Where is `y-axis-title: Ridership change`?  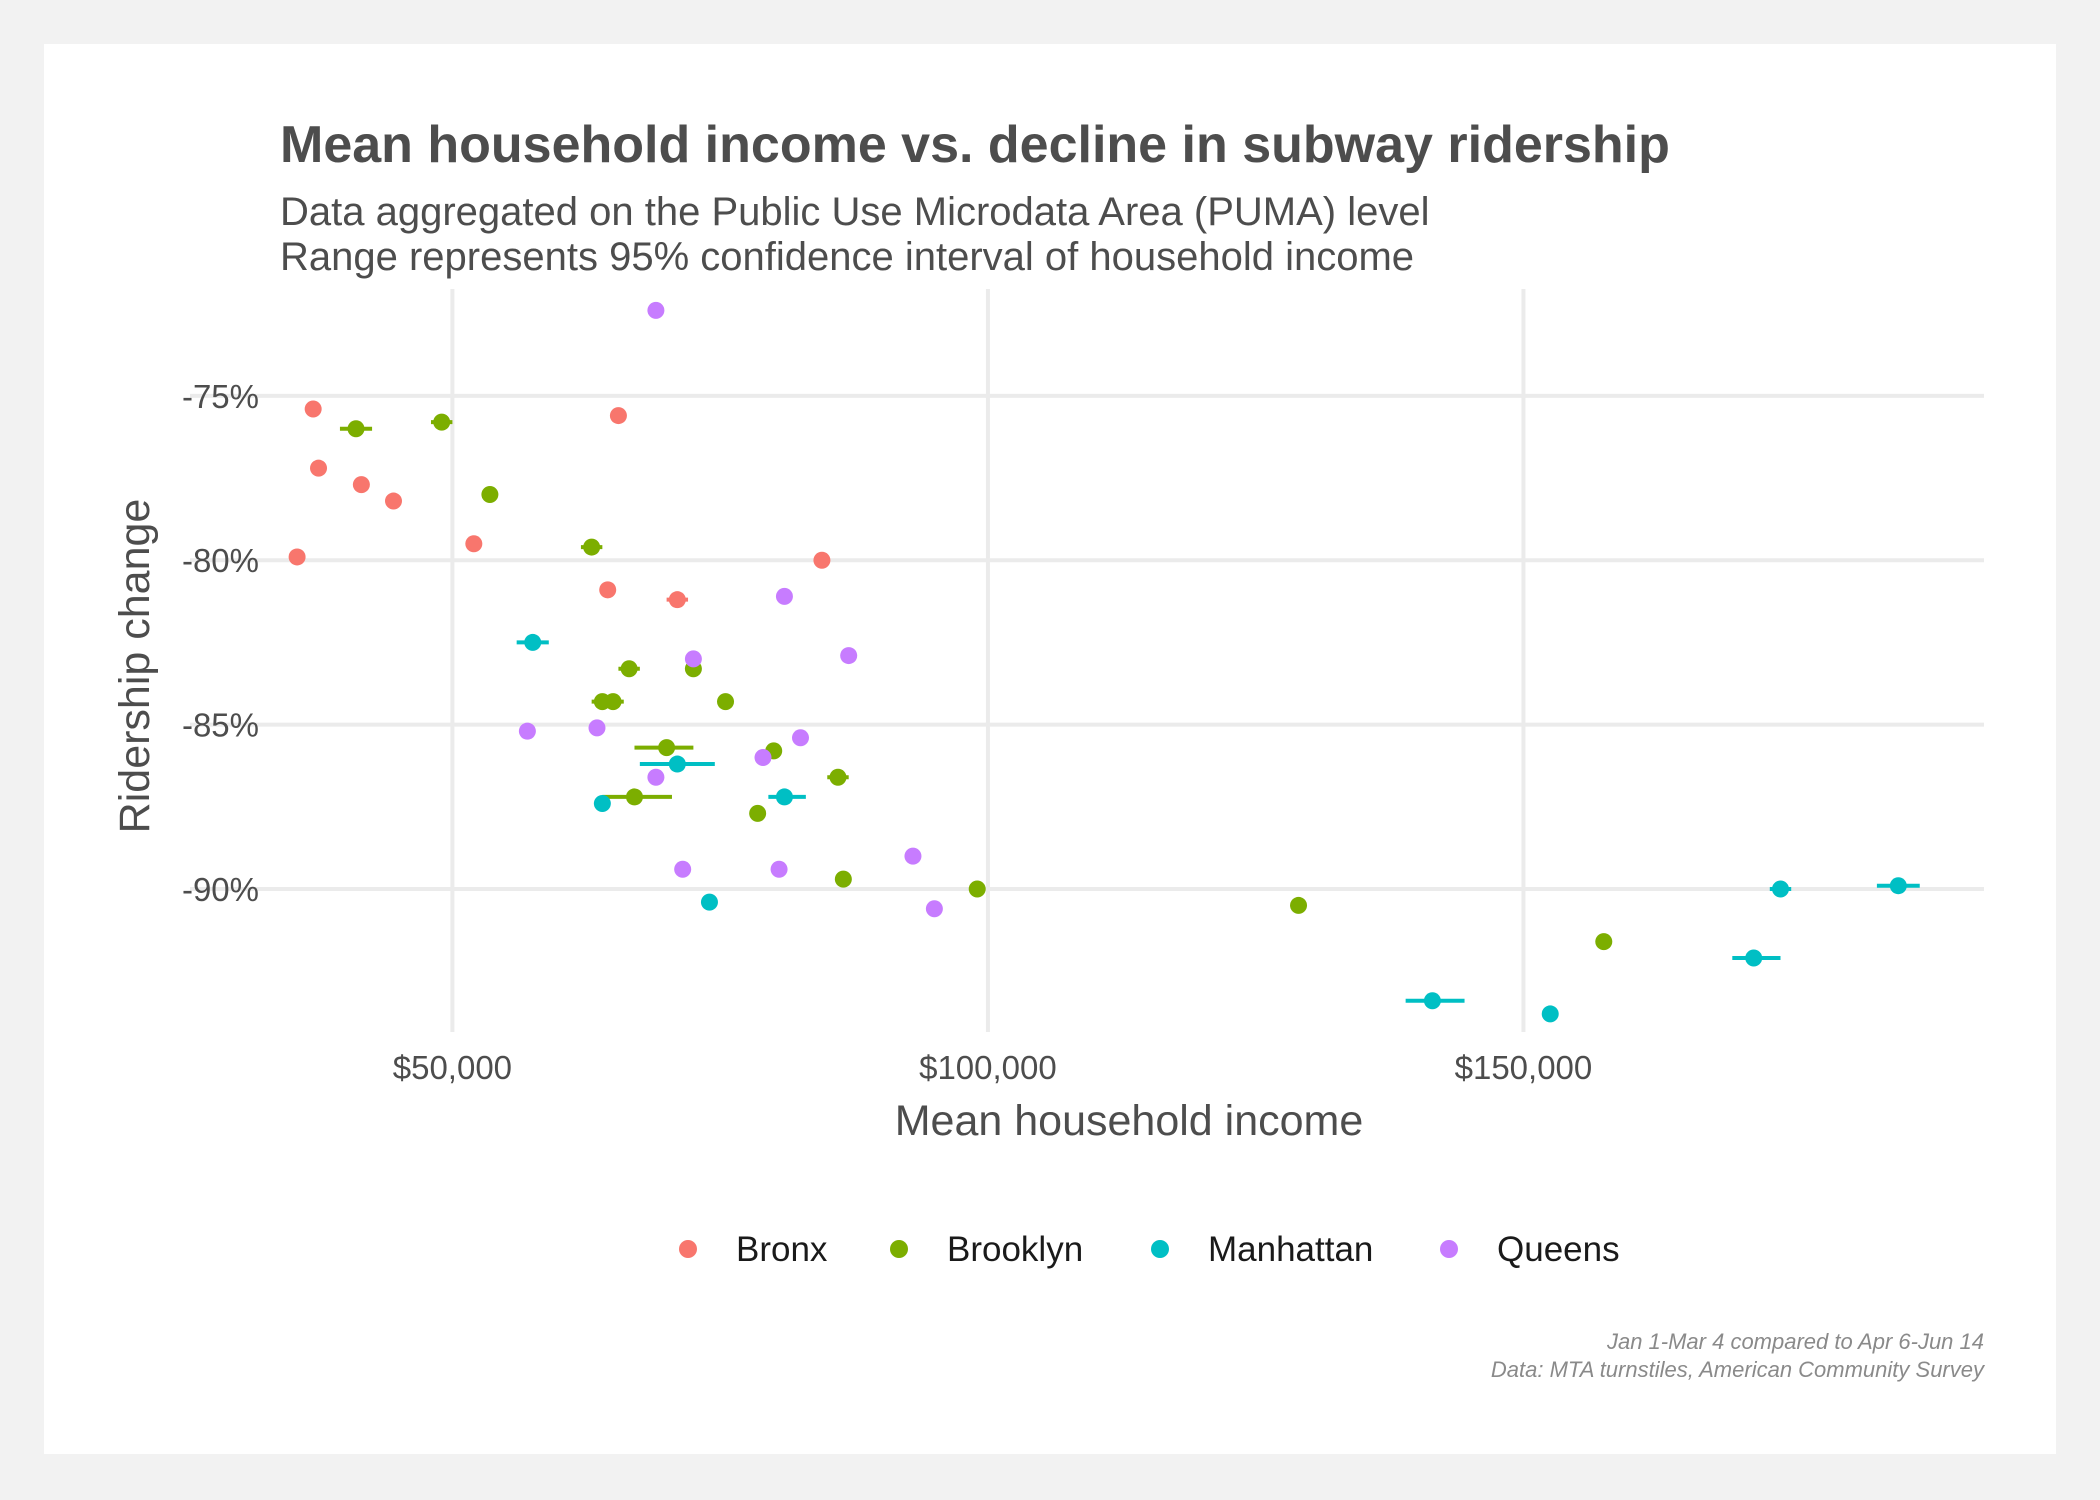 y-axis-title: Ridership change is located at coordinates (135, 666).